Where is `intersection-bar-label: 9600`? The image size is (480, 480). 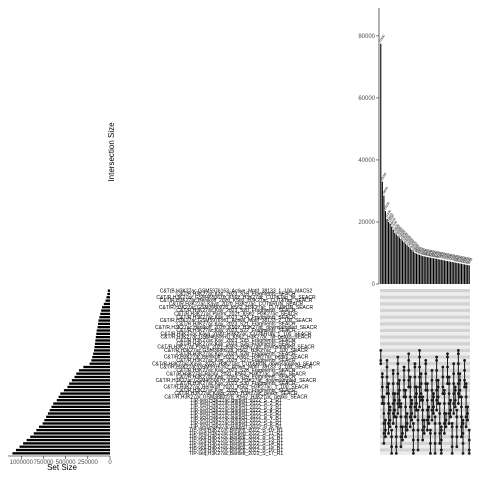
intersection-bar-label: 9600 is located at coordinates (418, 250).